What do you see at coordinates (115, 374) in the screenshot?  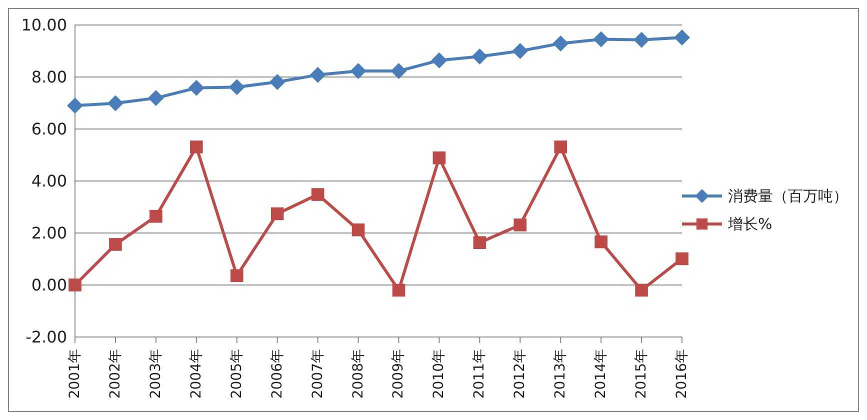 I see `x-tick-label: 2002年` at bounding box center [115, 374].